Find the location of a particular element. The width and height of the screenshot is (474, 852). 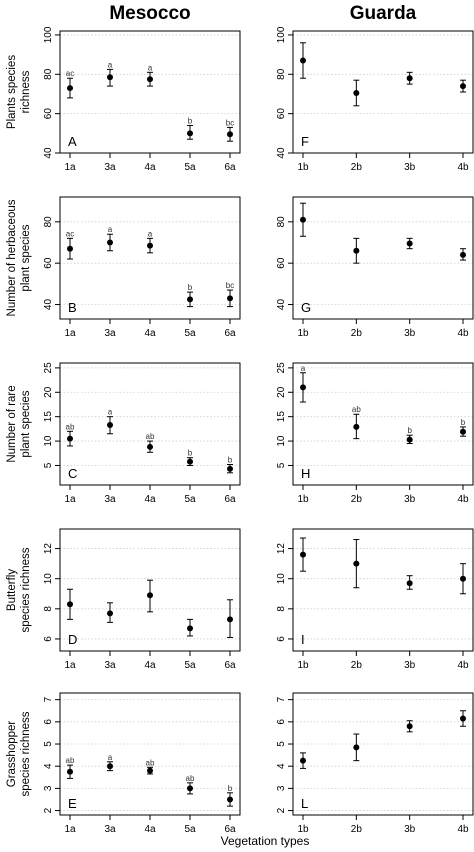

y-tick-label: 2 is located at coordinates (281, 810).